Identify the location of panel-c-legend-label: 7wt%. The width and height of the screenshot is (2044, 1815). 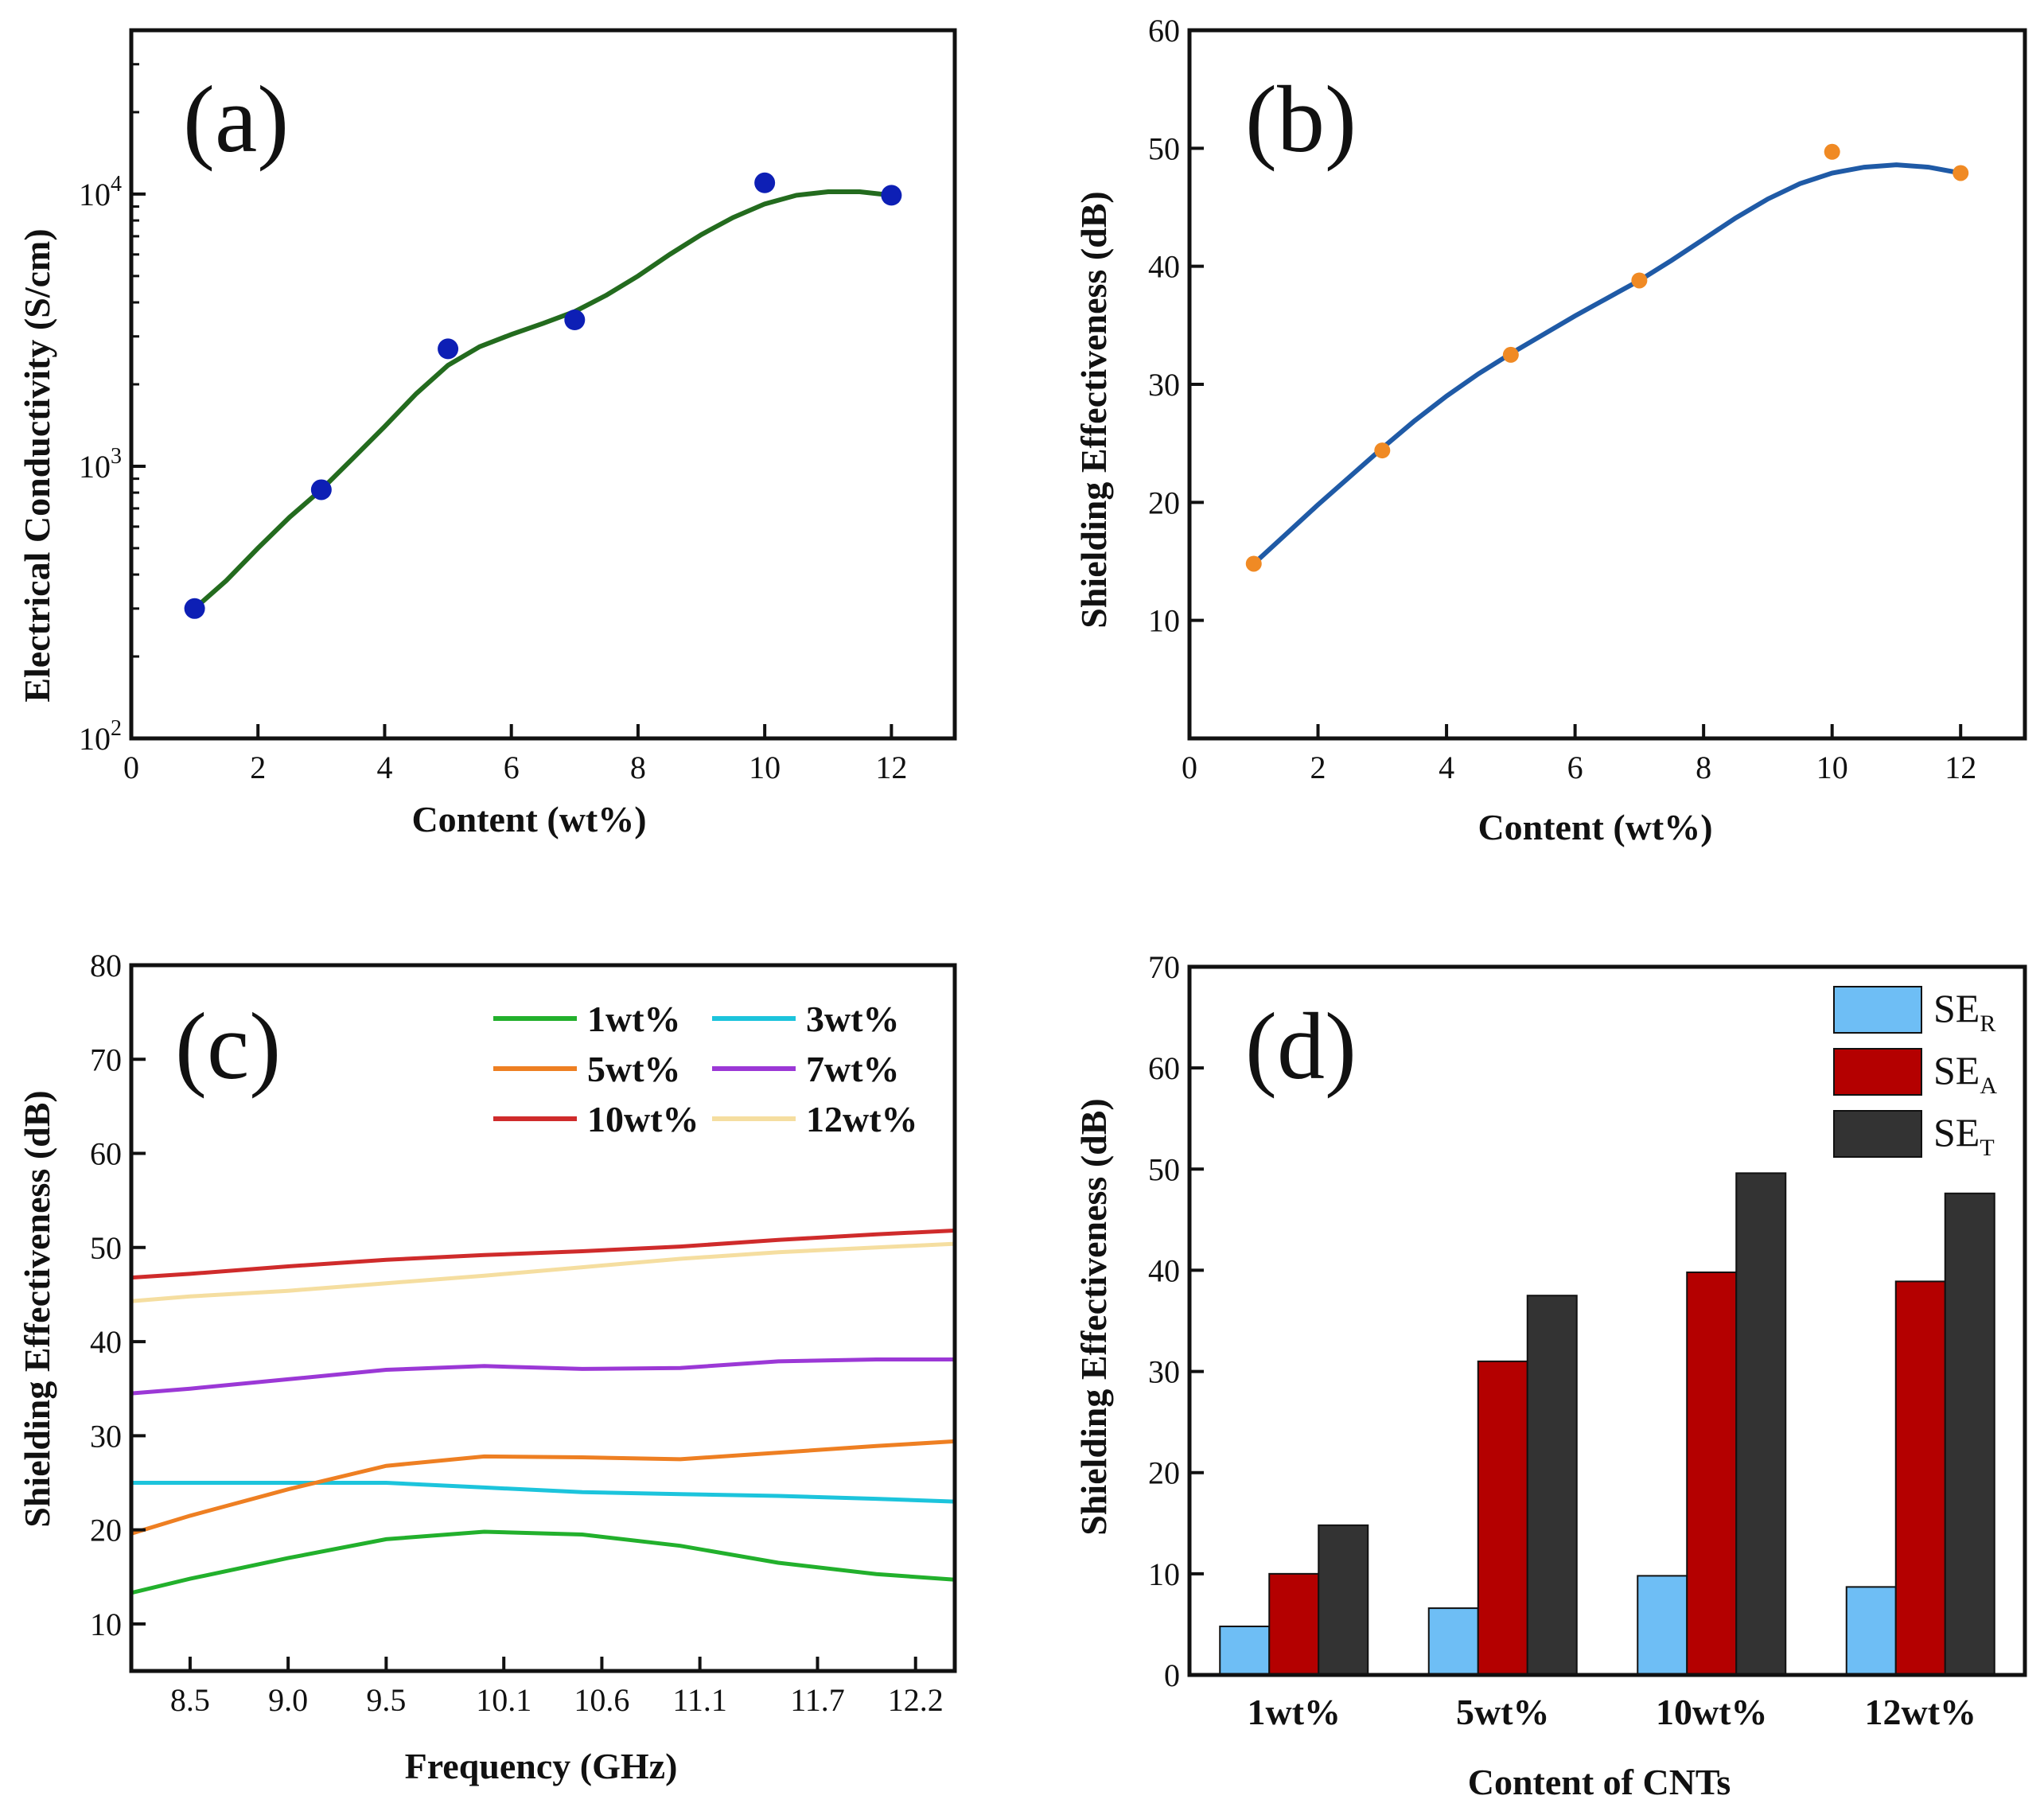
(853, 1069).